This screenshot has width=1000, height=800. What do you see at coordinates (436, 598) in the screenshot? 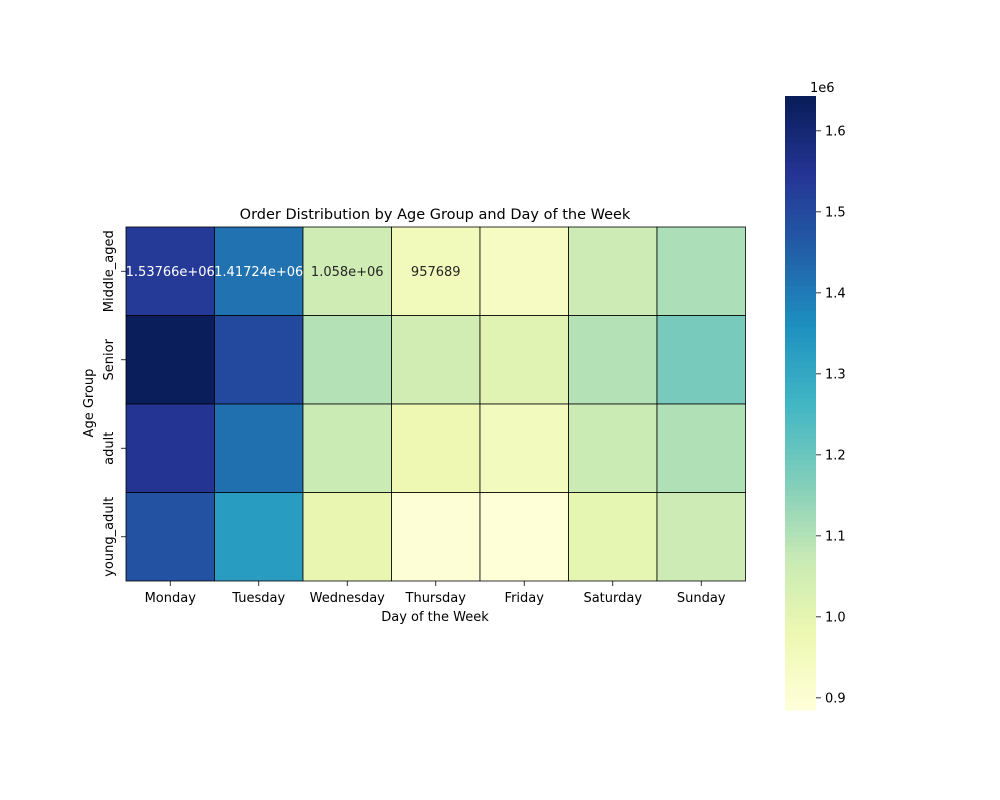
I see `x-tick-label: Thursday` at bounding box center [436, 598].